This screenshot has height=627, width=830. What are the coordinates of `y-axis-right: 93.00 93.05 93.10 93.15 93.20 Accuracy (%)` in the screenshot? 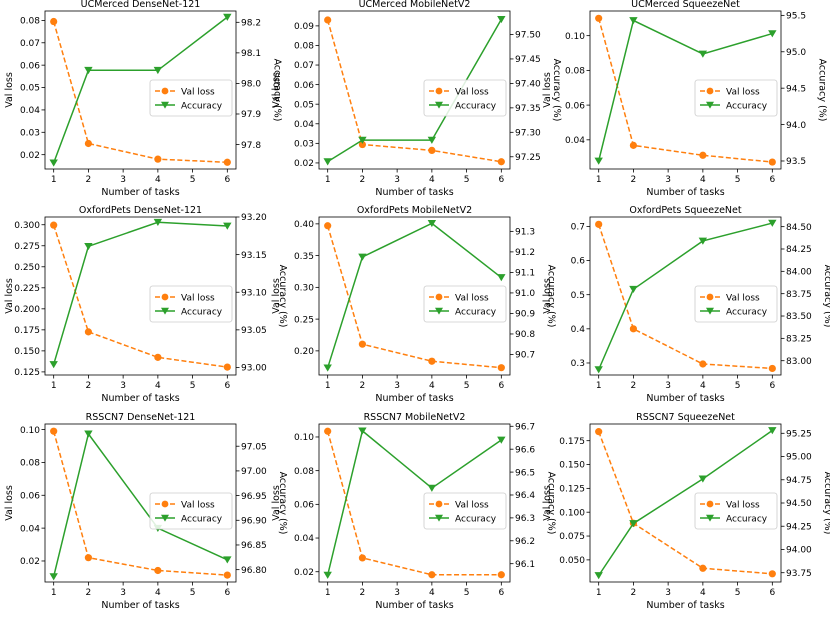 It's located at (262, 293).